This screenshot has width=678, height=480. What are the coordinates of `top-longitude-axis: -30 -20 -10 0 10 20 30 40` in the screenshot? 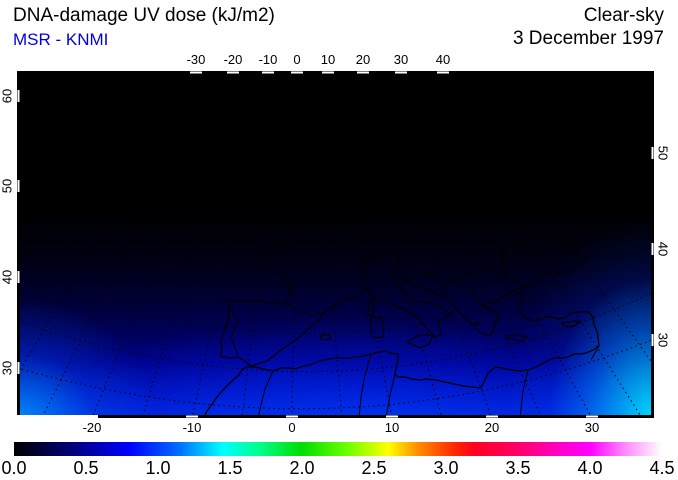 It's located at (339, 59).